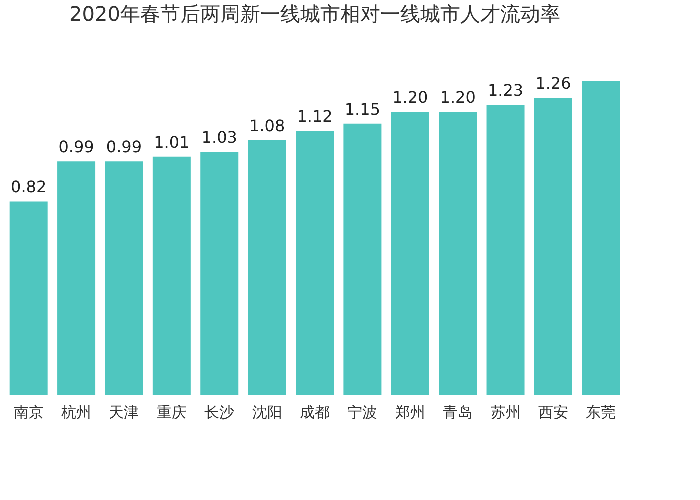  I want to click on x-tick-label: 天津, so click(124, 413).